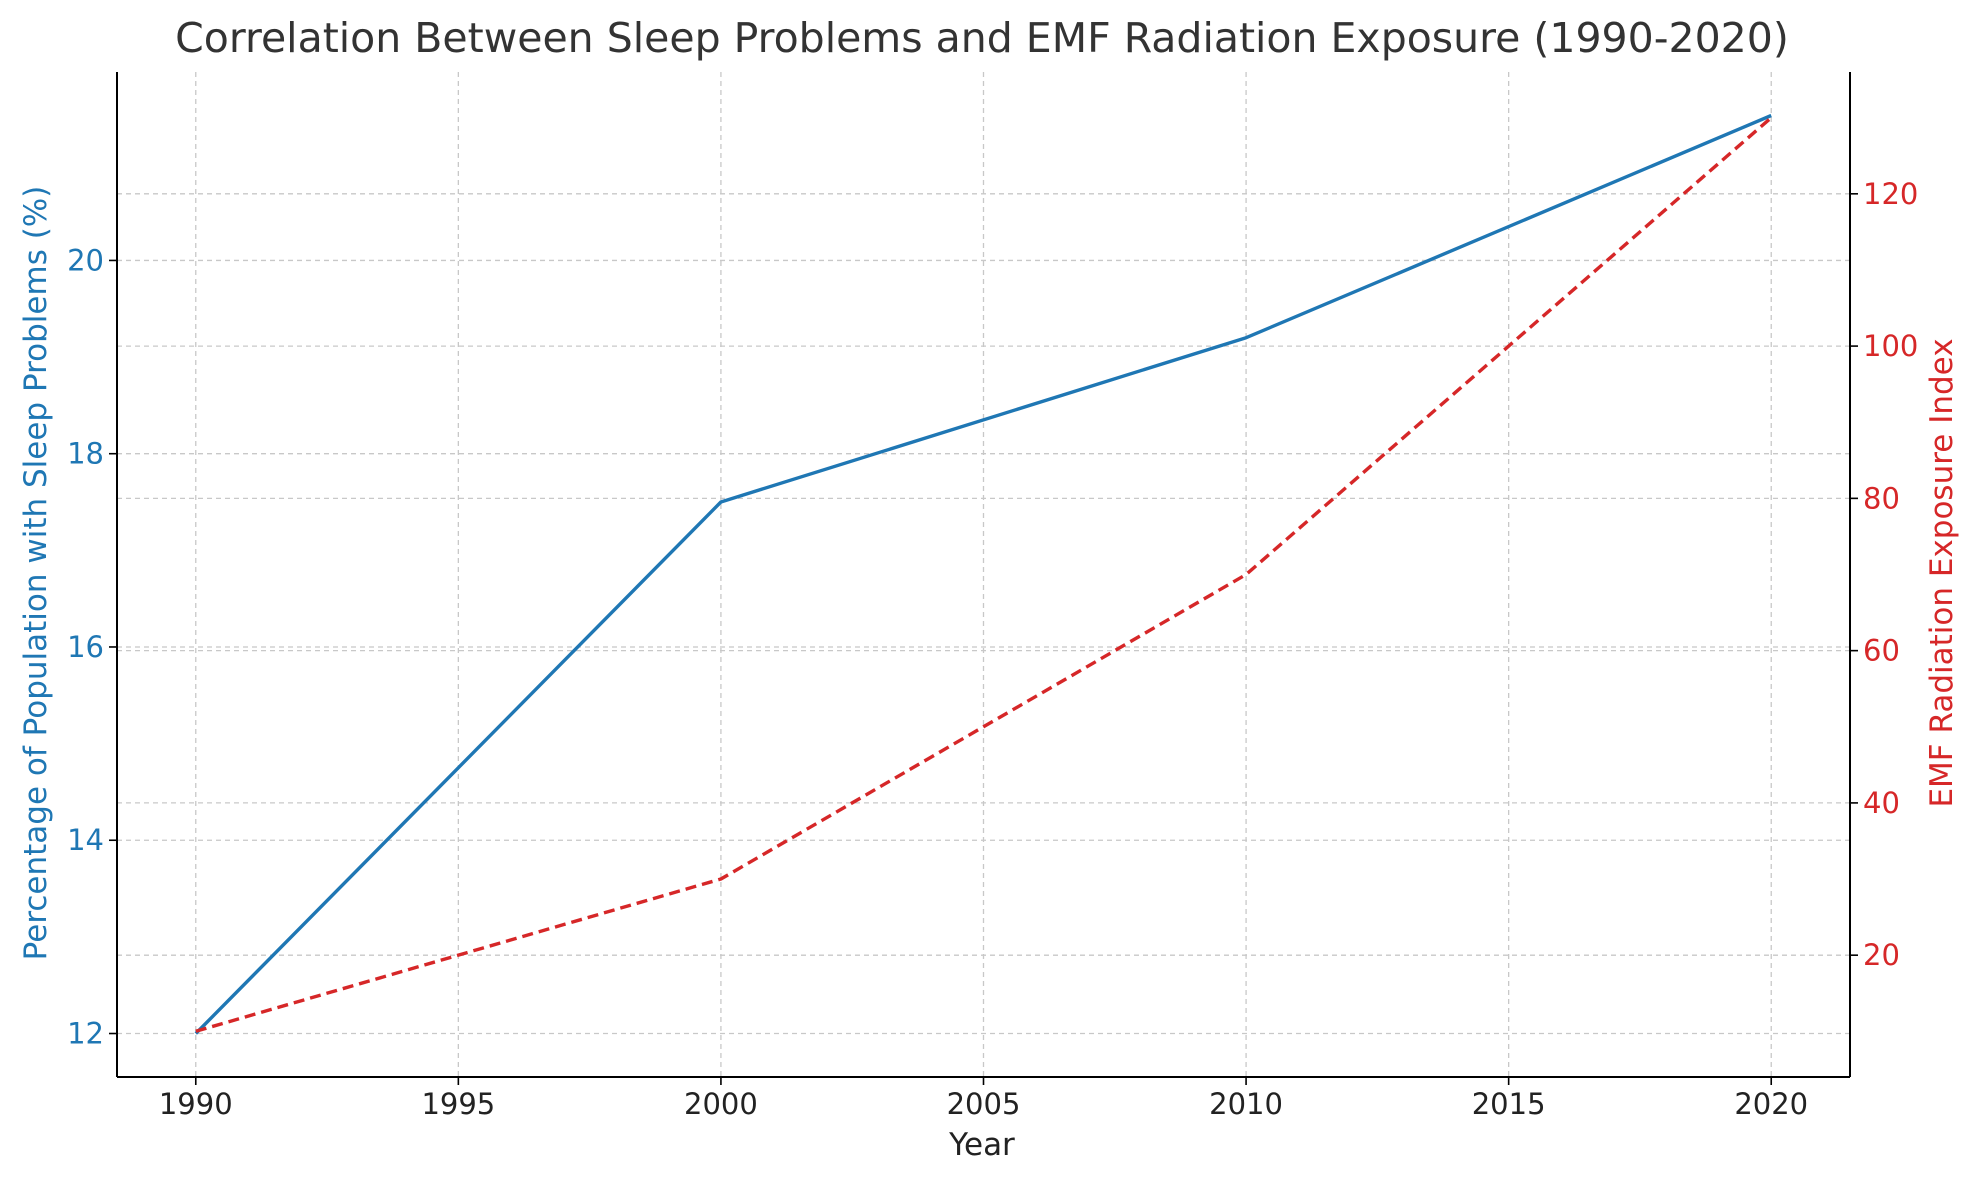 This screenshot has height=1180, width=1980. I want to click on y-right-tick-label: 80, so click(1881, 498).